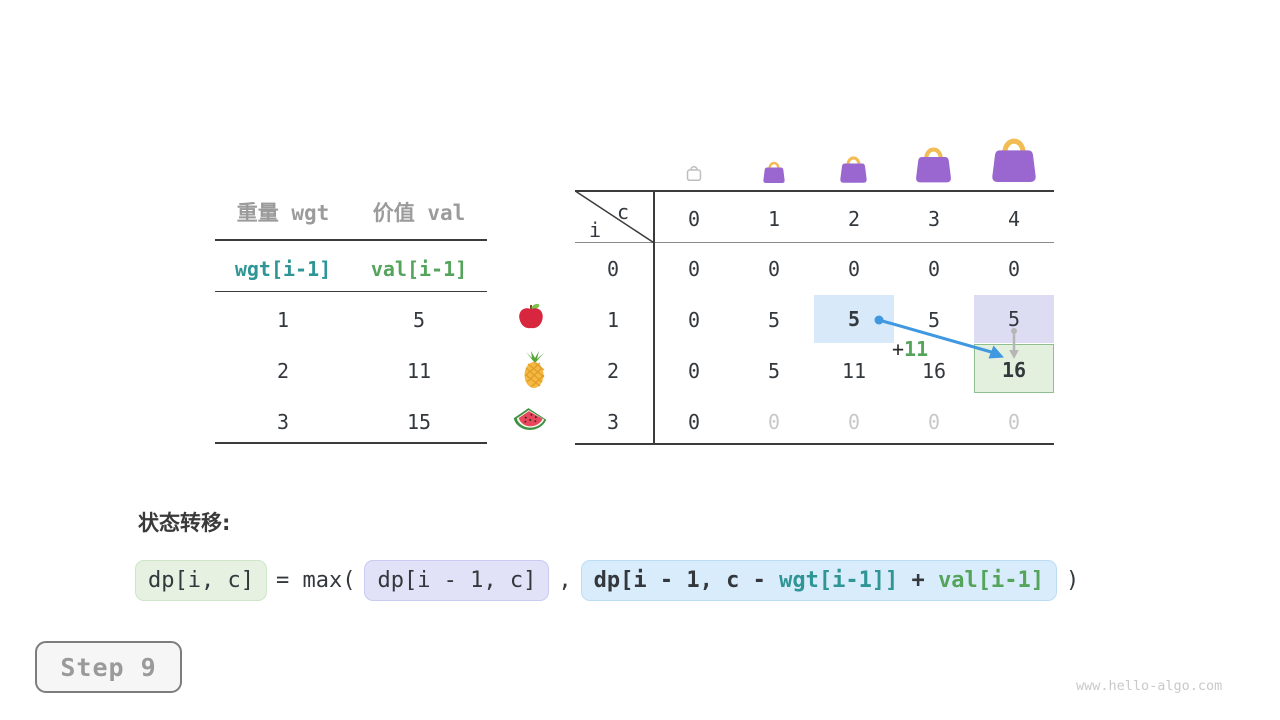 The height and width of the screenshot is (720, 1280). I want to click on dp-corner-col-var: c, so click(623, 212).